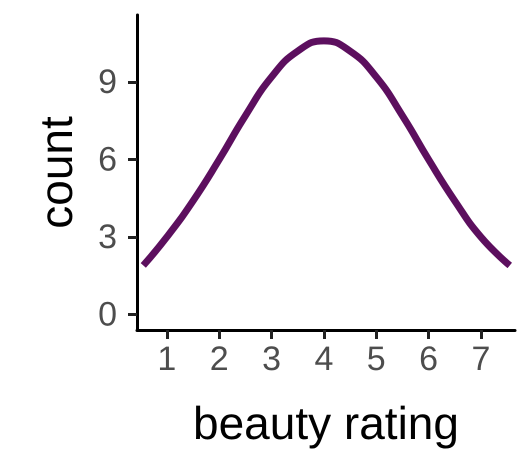  What do you see at coordinates (56, 172) in the screenshot?
I see `y-axis-title: count` at bounding box center [56, 172].